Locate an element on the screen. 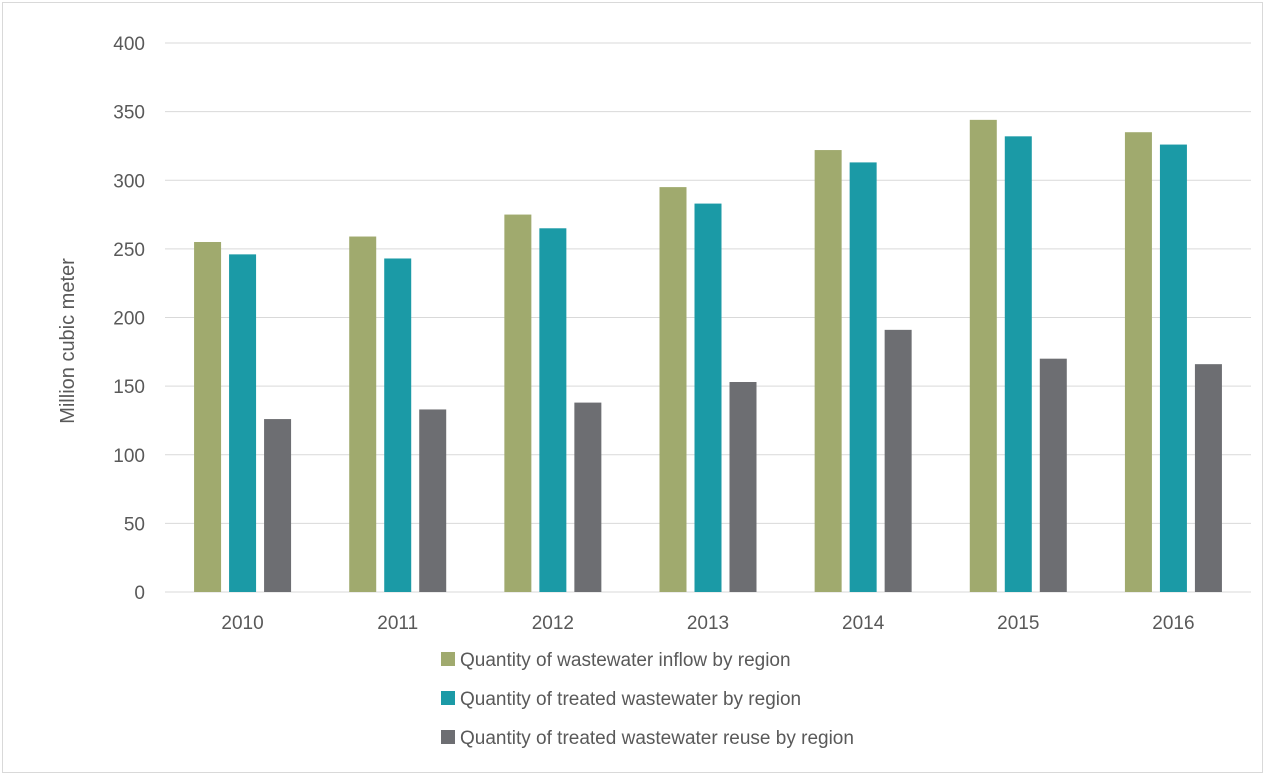 This screenshot has height=779, width=1266. x-tick-label: 2014 is located at coordinates (863, 623).